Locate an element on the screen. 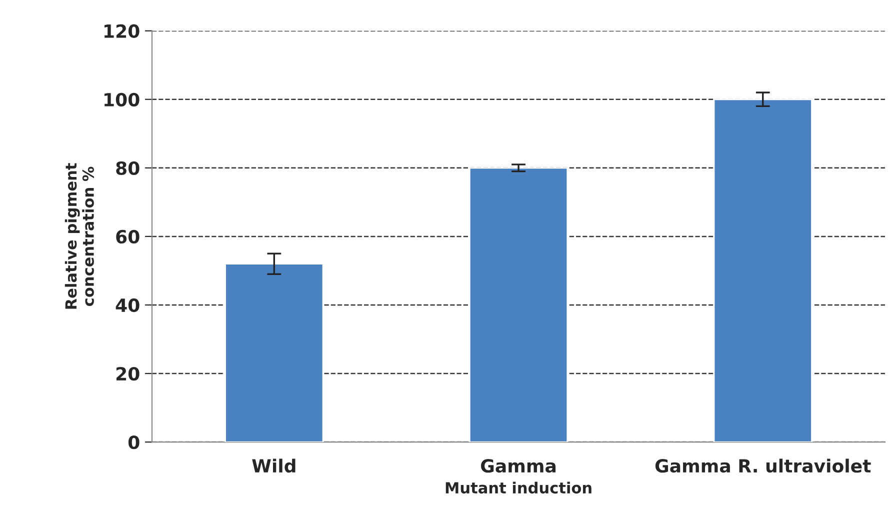 This screenshot has width=894, height=514. x-tick-label: Wild is located at coordinates (274, 465).